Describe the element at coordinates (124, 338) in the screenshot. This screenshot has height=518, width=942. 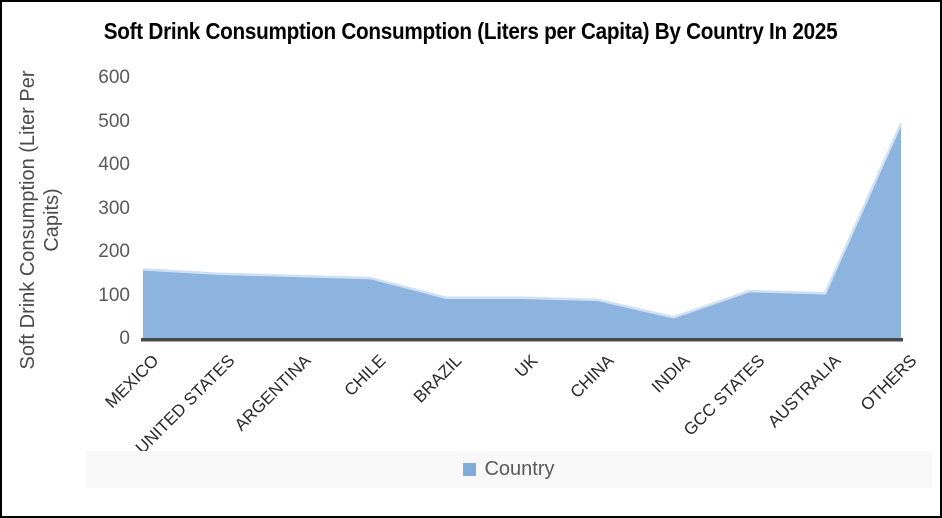
I see `y-tick-label: 0` at that location.